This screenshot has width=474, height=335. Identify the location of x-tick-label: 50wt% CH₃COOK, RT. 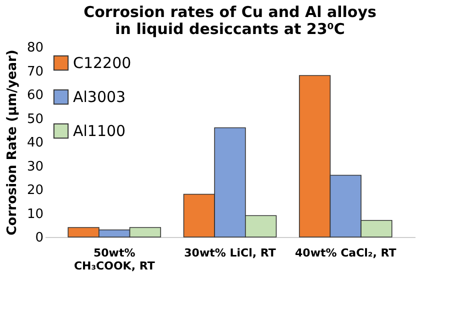
(115, 259).